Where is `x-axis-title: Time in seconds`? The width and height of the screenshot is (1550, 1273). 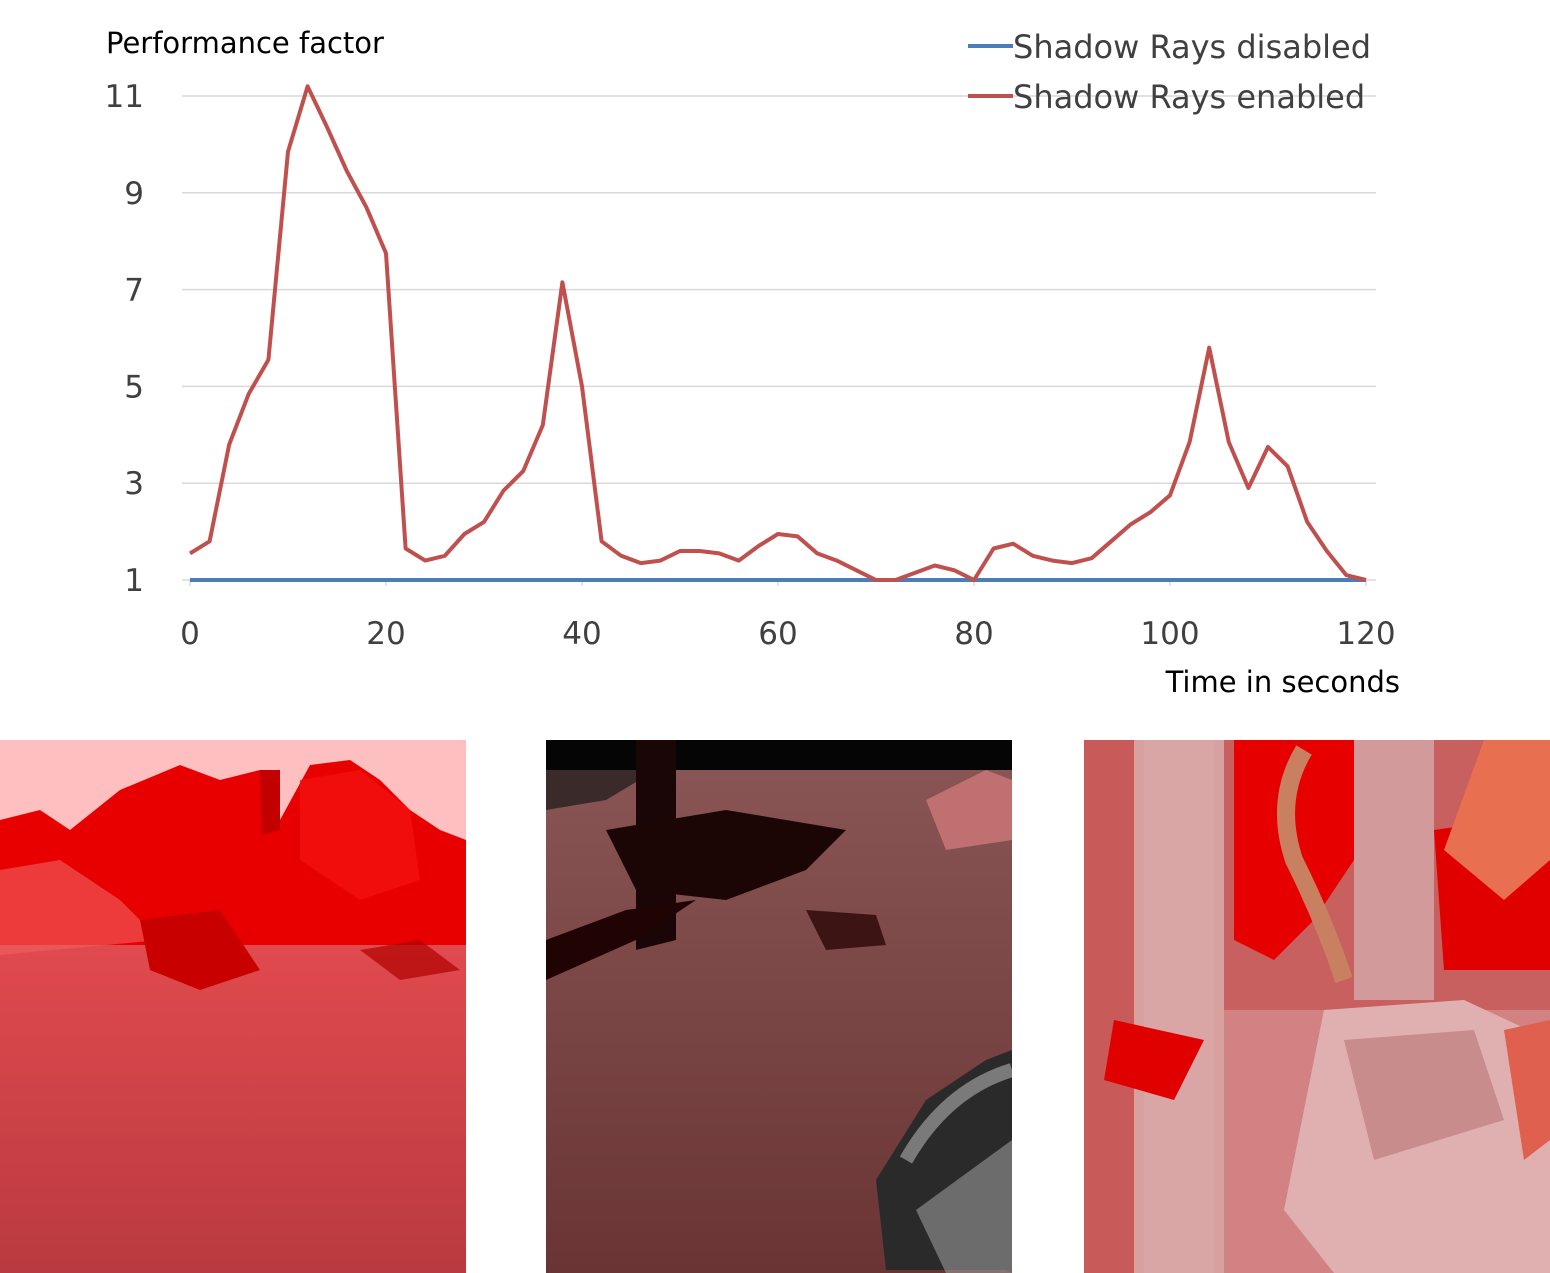 x-axis-title: Time in seconds is located at coordinates (1282, 682).